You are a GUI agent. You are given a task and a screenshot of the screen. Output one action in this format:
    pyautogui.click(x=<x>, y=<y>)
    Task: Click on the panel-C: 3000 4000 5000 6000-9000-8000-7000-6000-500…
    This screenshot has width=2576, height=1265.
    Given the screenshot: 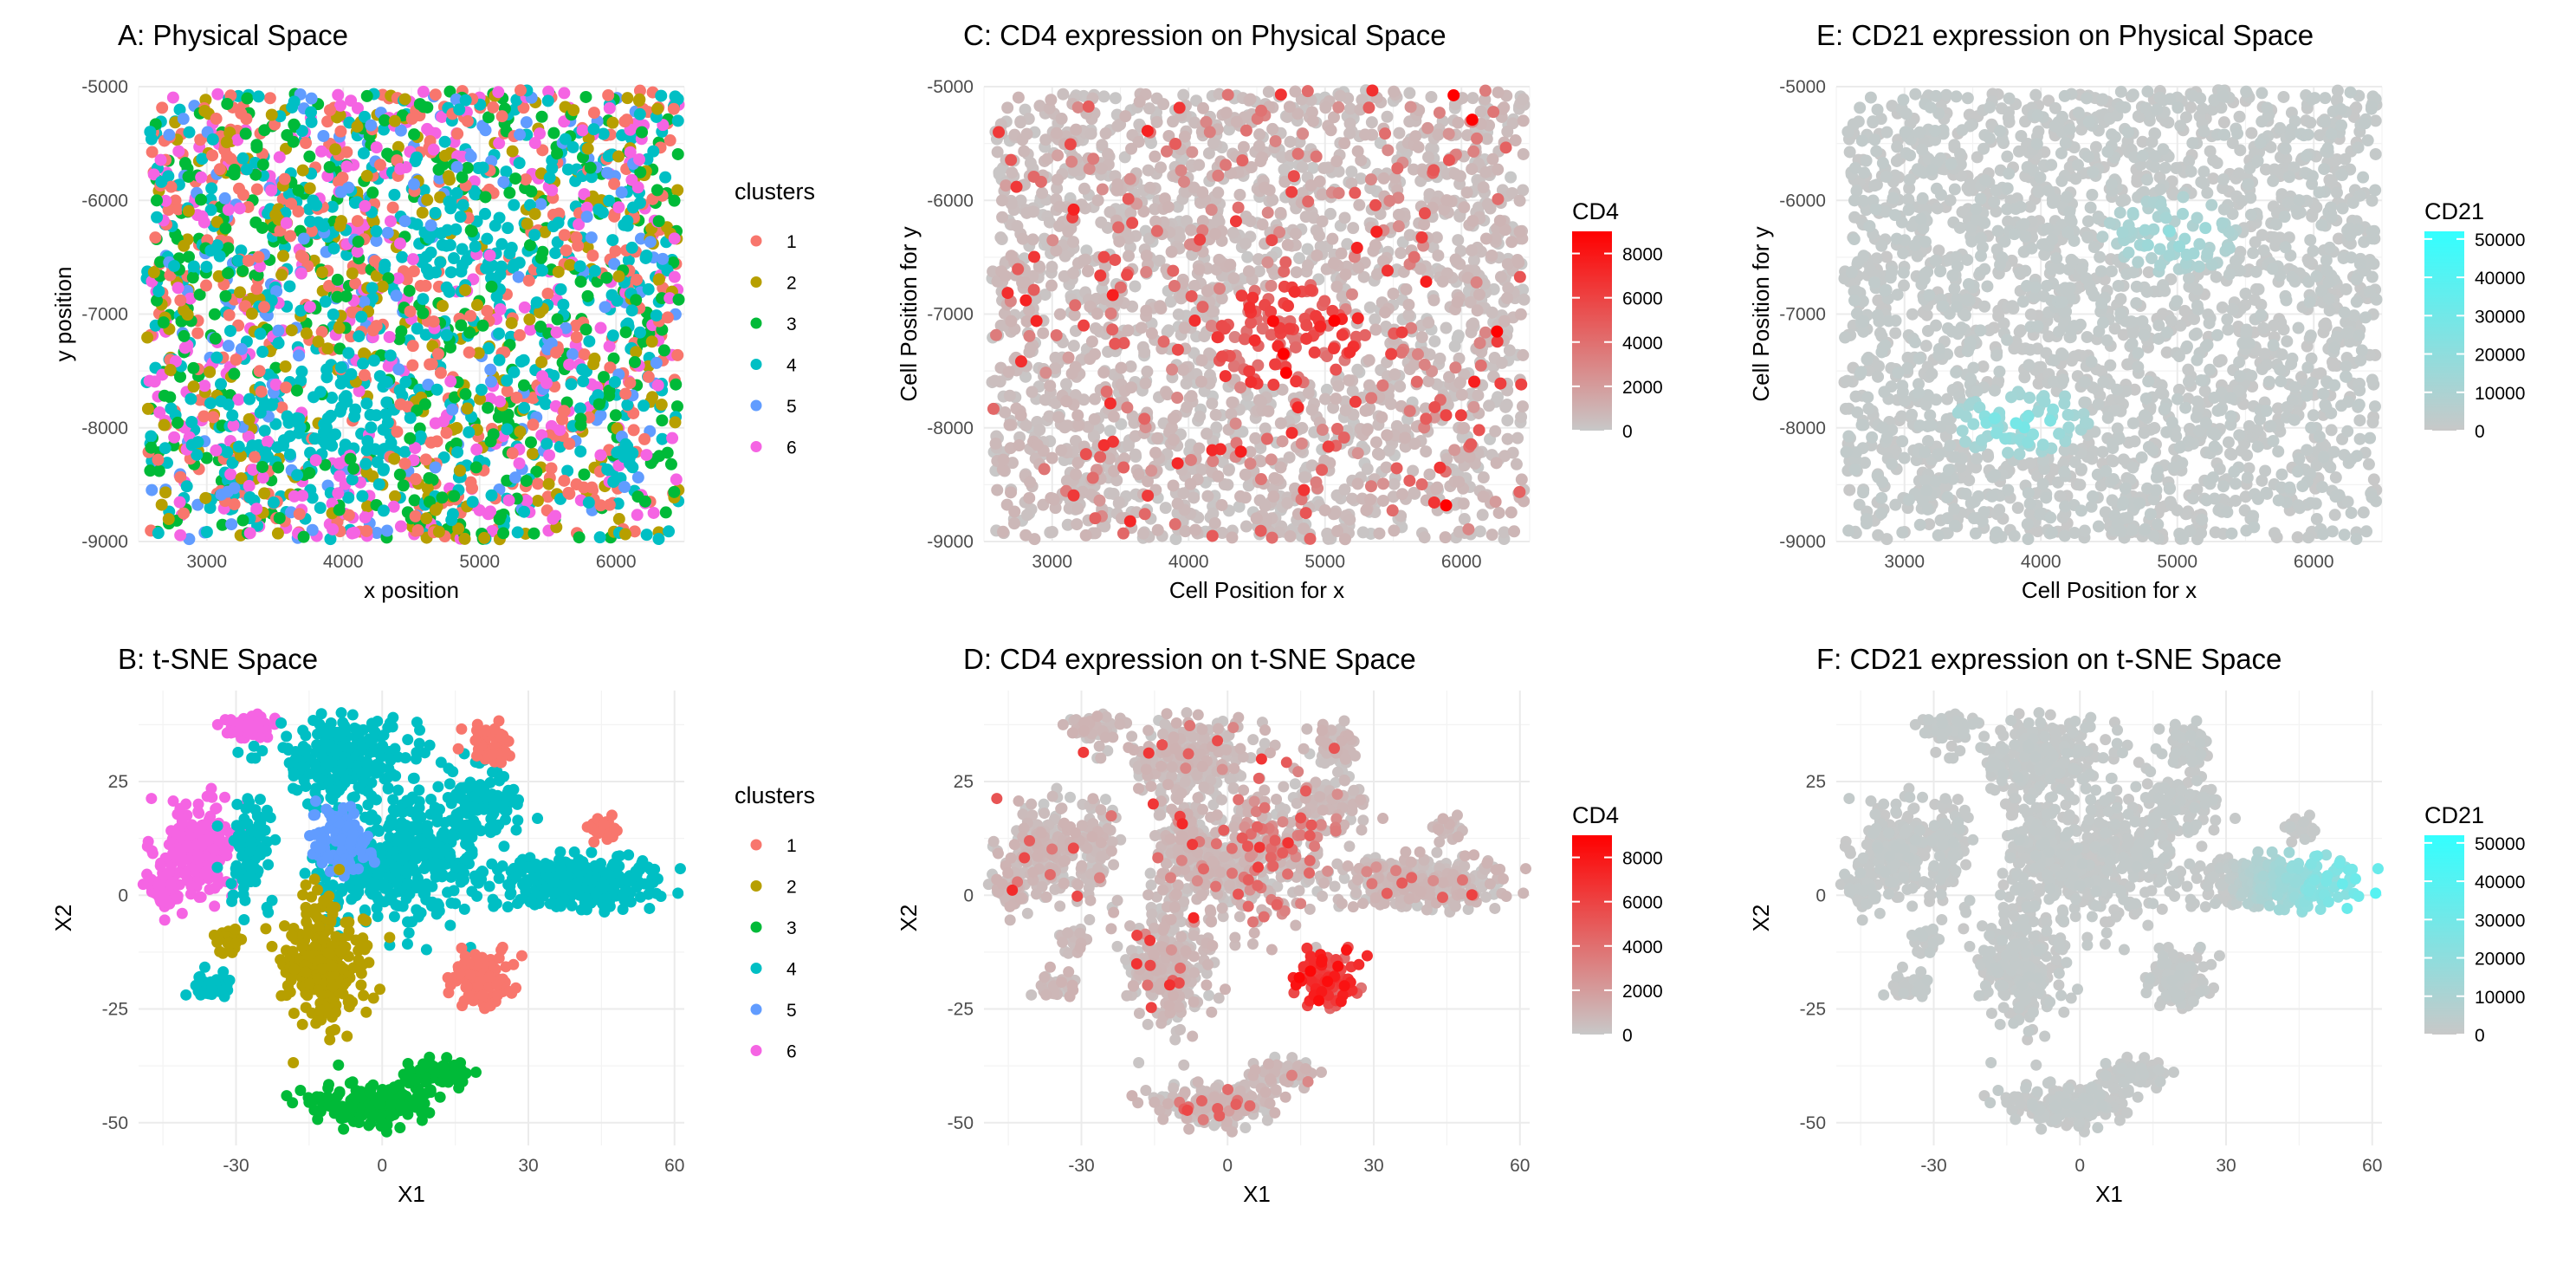 What is the action you would take?
    pyautogui.click(x=1279, y=311)
    